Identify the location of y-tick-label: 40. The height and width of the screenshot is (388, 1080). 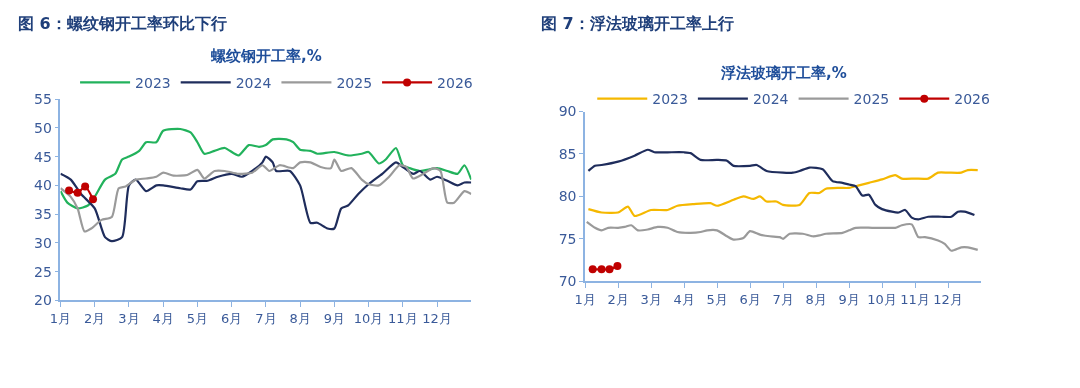
(43, 185).